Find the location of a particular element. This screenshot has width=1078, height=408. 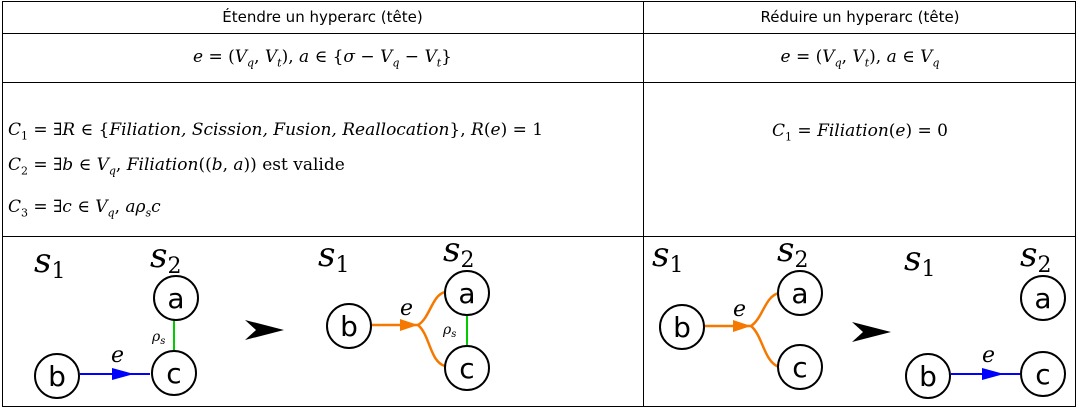

row-divider-definition is located at coordinates (539, 82).